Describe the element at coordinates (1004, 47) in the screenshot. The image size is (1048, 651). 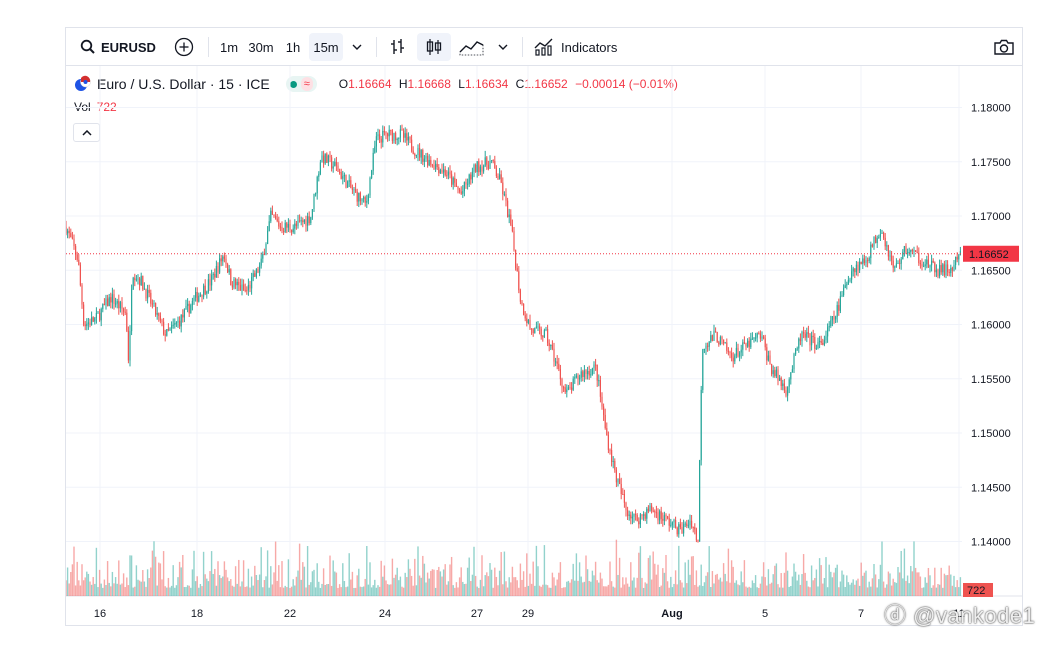
I see `snapshot-button` at that location.